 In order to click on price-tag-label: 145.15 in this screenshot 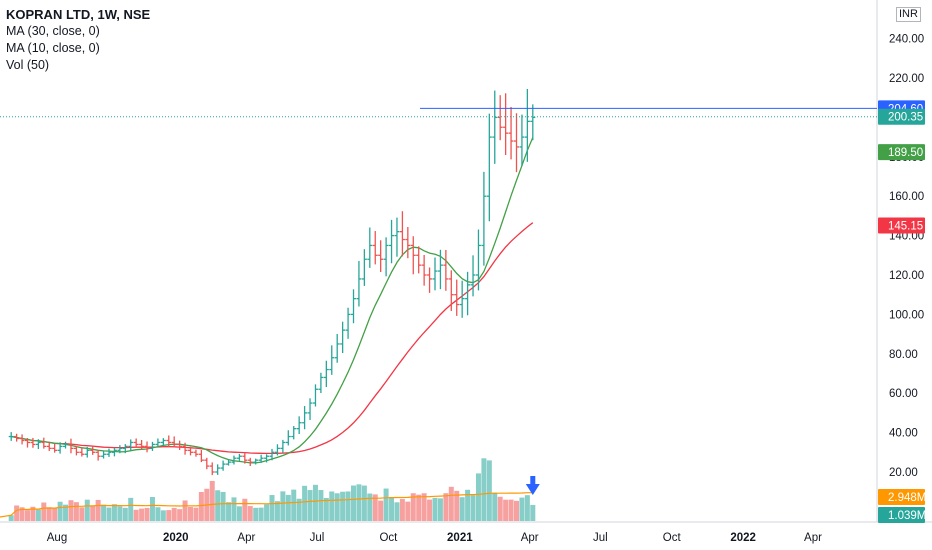, I will do `click(905, 226)`.